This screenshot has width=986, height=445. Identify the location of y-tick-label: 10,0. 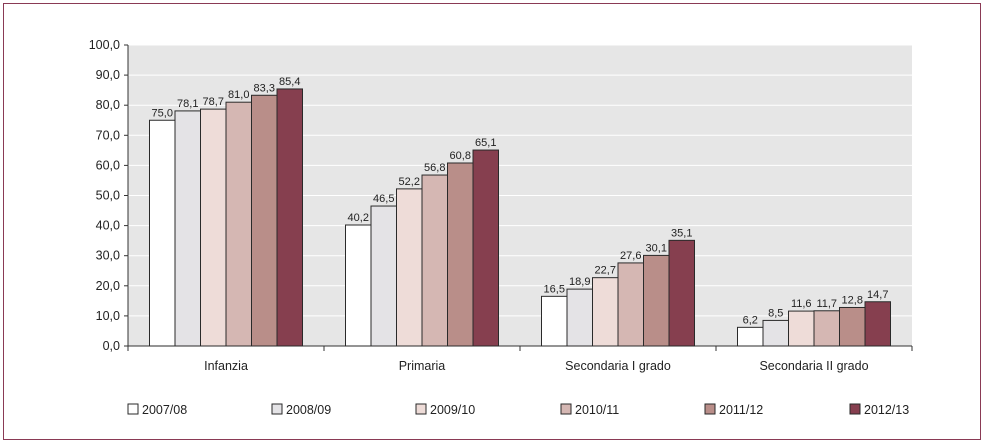
(108, 316).